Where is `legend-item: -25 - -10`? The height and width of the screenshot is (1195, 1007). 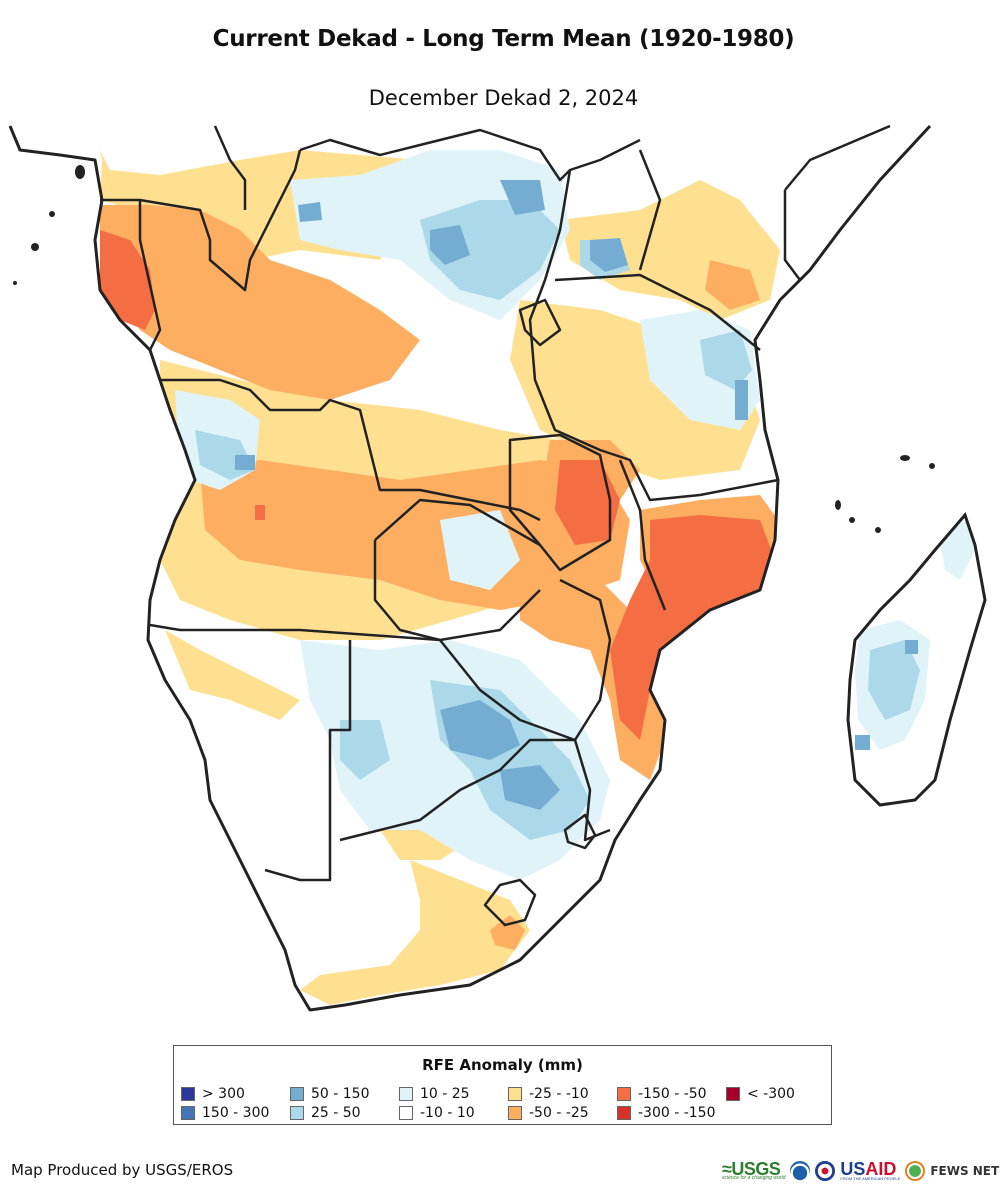 legend-item: -25 - -10 is located at coordinates (562, 1093).